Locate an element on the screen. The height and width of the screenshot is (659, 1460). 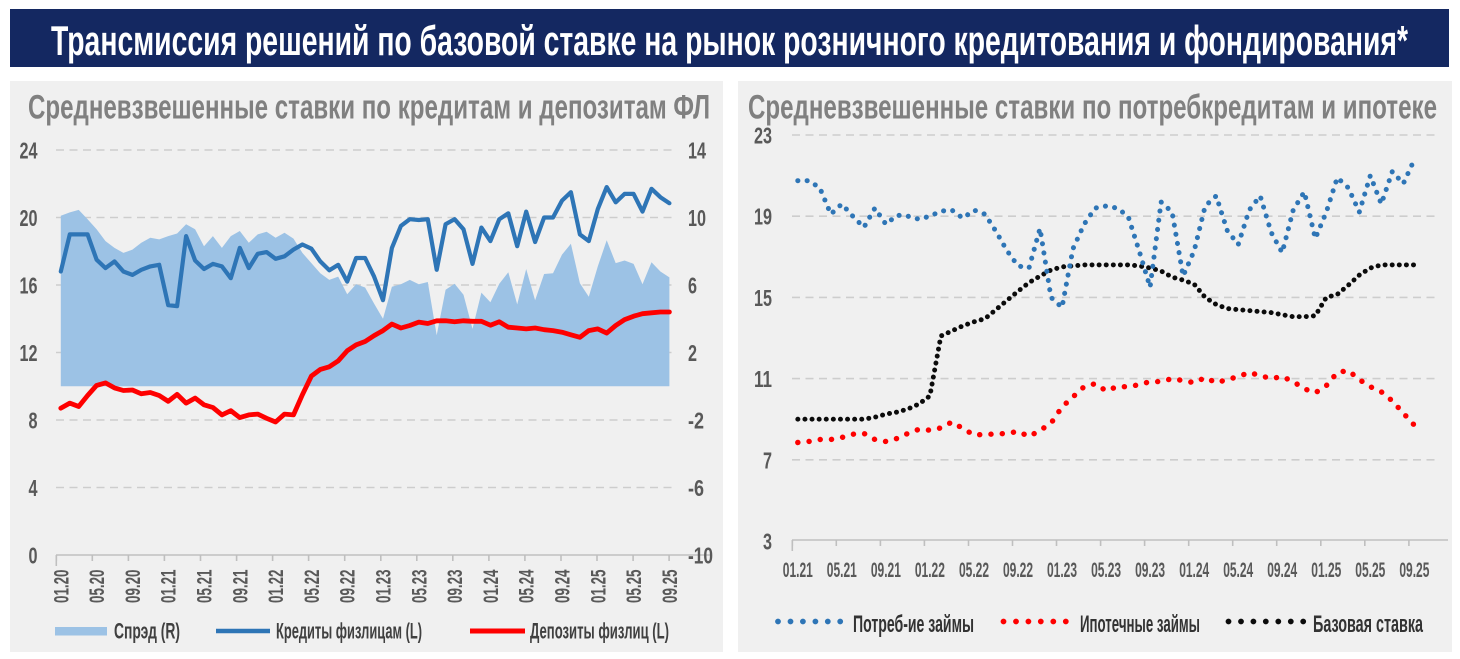
svg-text: 09.20 is located at coordinates (133, 587).